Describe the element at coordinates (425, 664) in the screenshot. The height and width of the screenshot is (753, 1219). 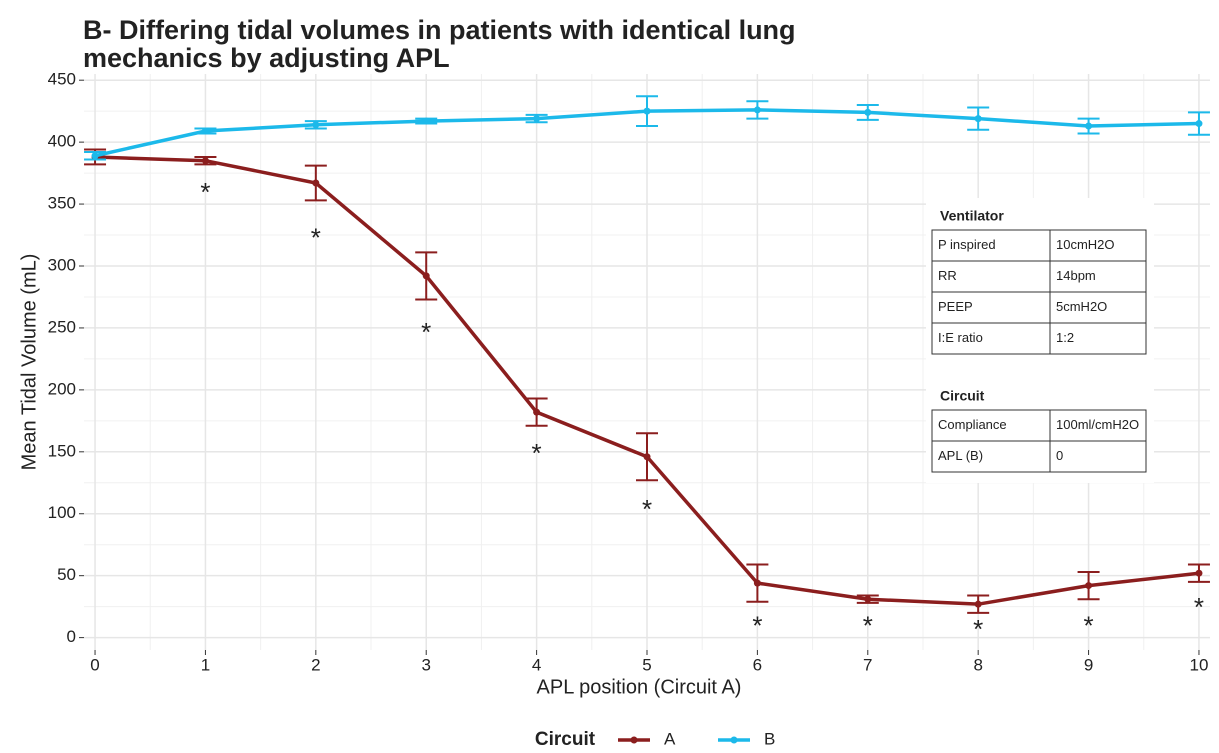
I see `x-tick-label: 3` at that location.